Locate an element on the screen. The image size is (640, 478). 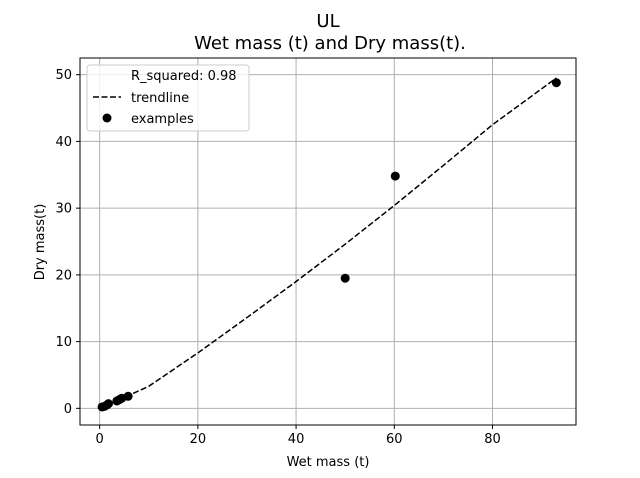
y-tick-label-1: 10 is located at coordinates (63, 342).